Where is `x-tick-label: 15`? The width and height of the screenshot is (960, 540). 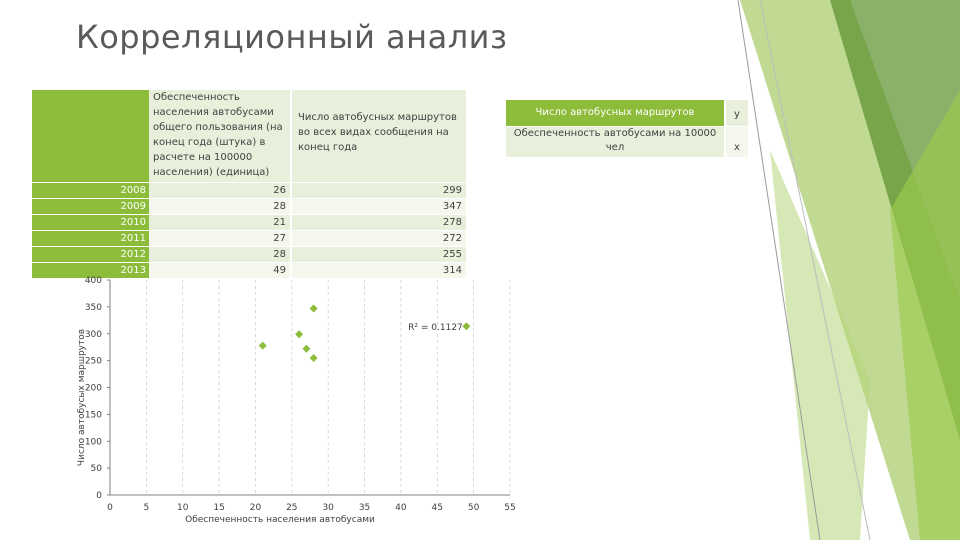 x-tick-label: 15 is located at coordinates (218, 508).